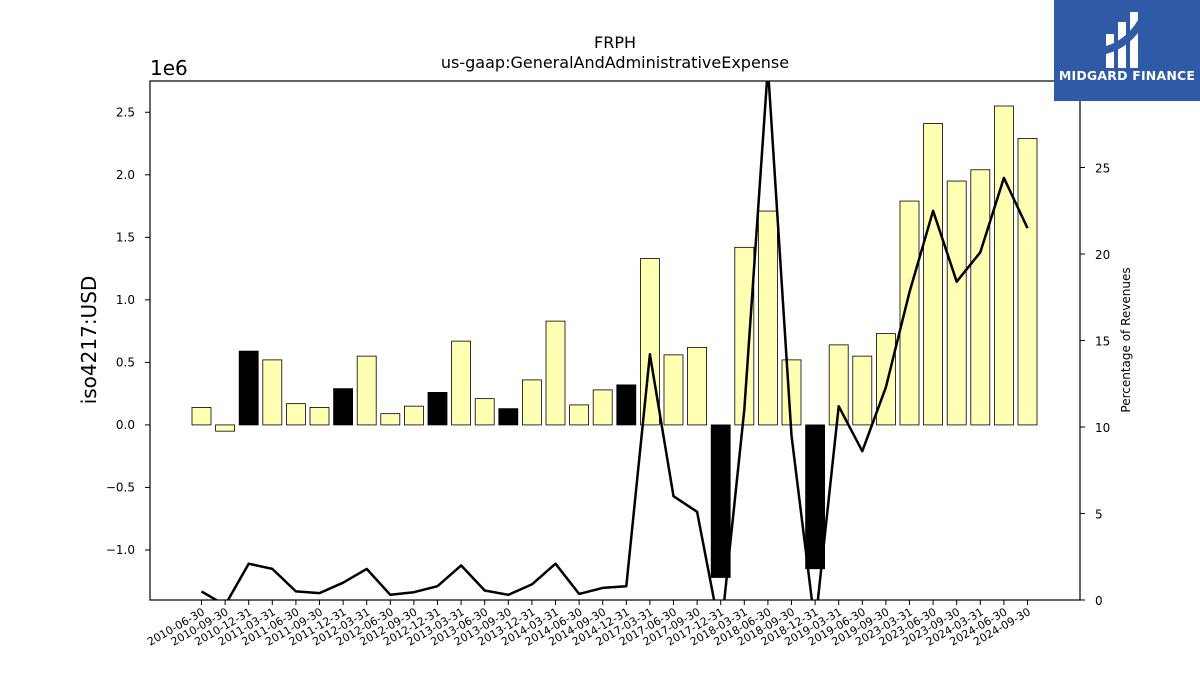  I want to click on y2-tick-label: 0, so click(1099, 601).